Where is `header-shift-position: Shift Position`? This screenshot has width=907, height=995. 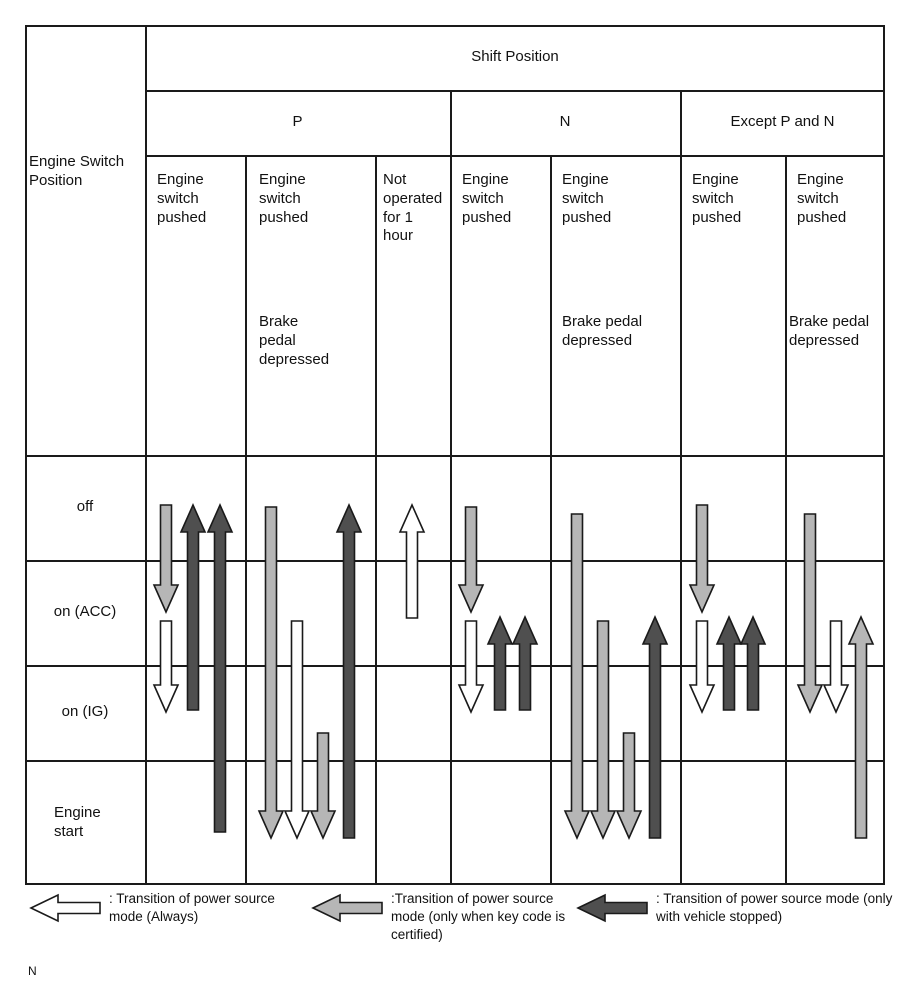 header-shift-position: Shift Position is located at coordinates (515, 57).